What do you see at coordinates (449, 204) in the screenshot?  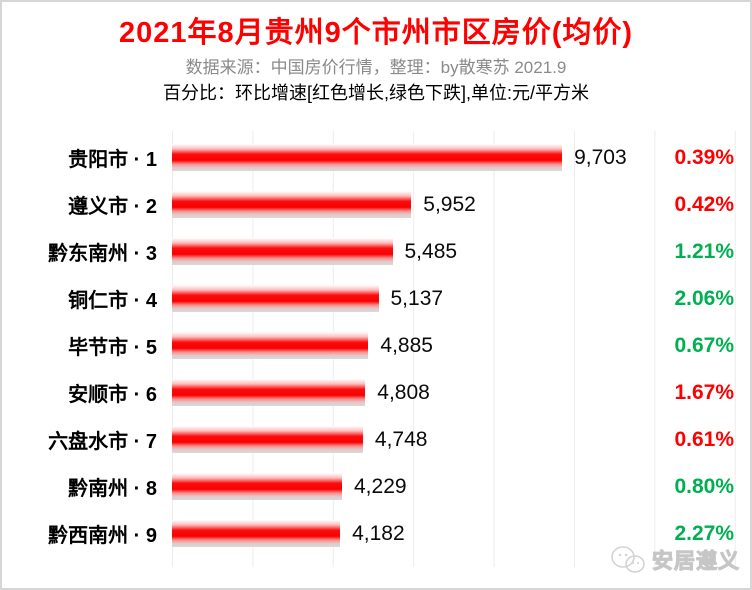 I see `price-value-label: 5,952` at bounding box center [449, 204].